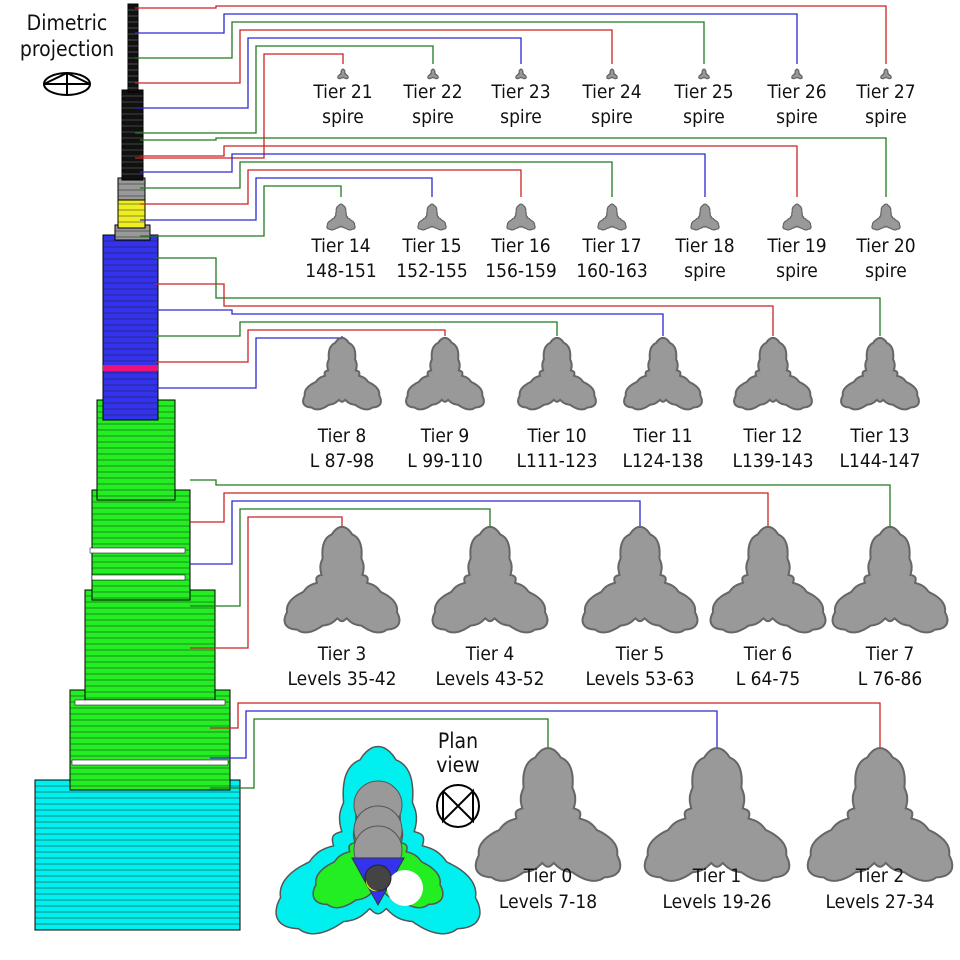  What do you see at coordinates (879, 436) in the screenshot?
I see `tier-name: Tier 13` at bounding box center [879, 436].